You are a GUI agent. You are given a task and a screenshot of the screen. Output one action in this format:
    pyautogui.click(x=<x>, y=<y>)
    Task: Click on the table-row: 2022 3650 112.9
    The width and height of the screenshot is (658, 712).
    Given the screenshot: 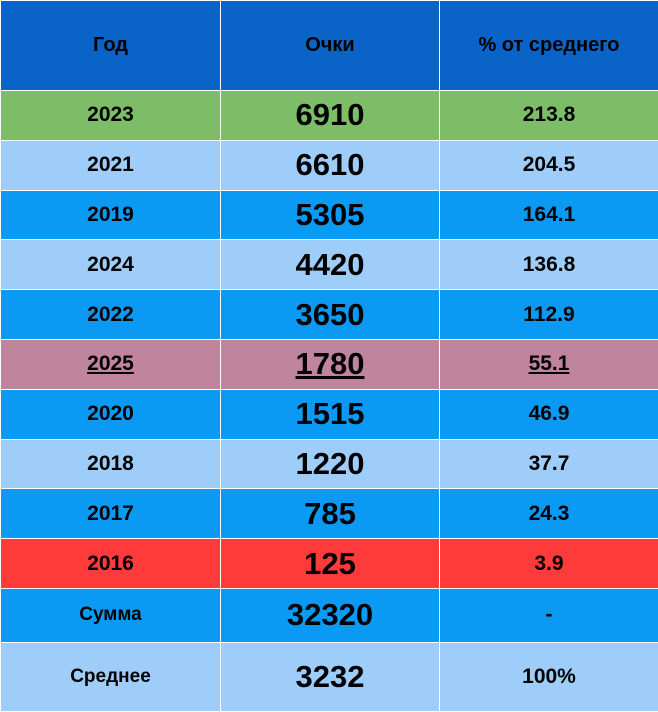 What is the action you would take?
    pyautogui.click(x=329, y=314)
    